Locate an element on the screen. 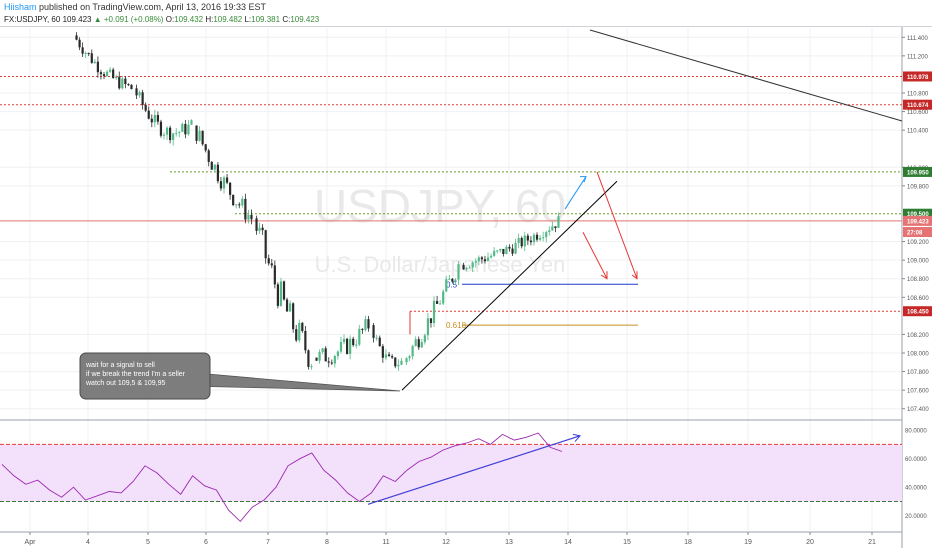 This screenshot has width=932, height=550. open-label: O: is located at coordinates (170, 19).